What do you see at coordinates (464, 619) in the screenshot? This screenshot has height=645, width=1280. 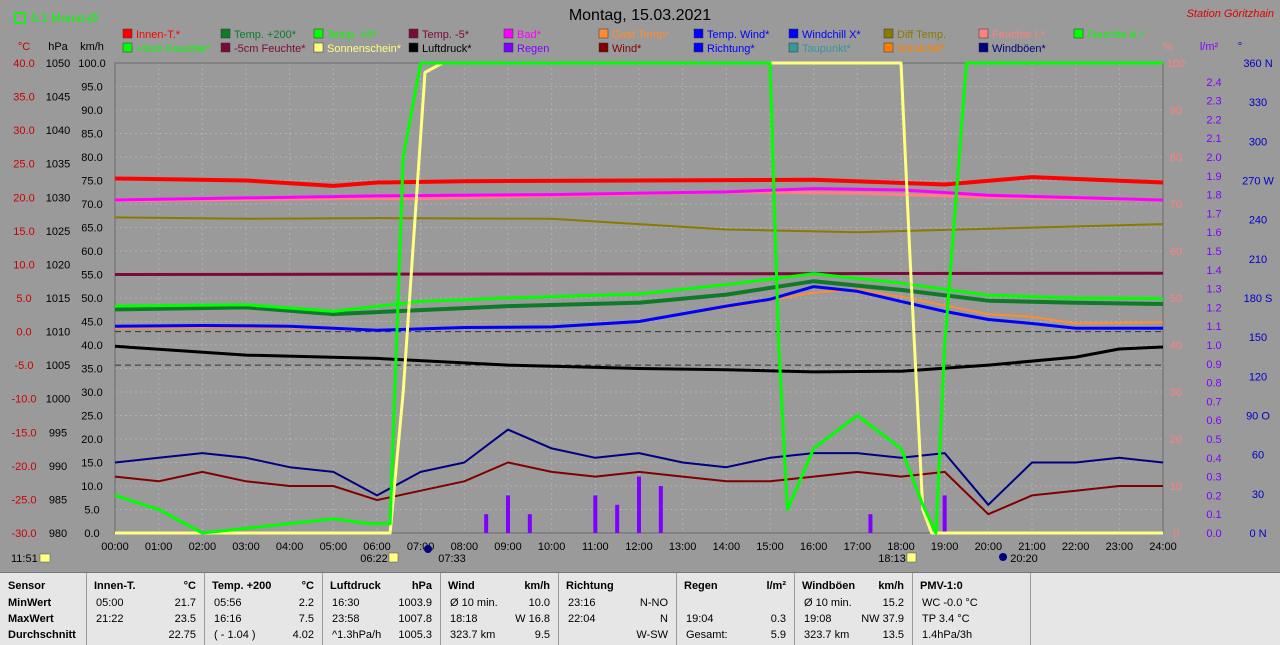 I see `stat-cell-time: 18:18` at bounding box center [464, 619].